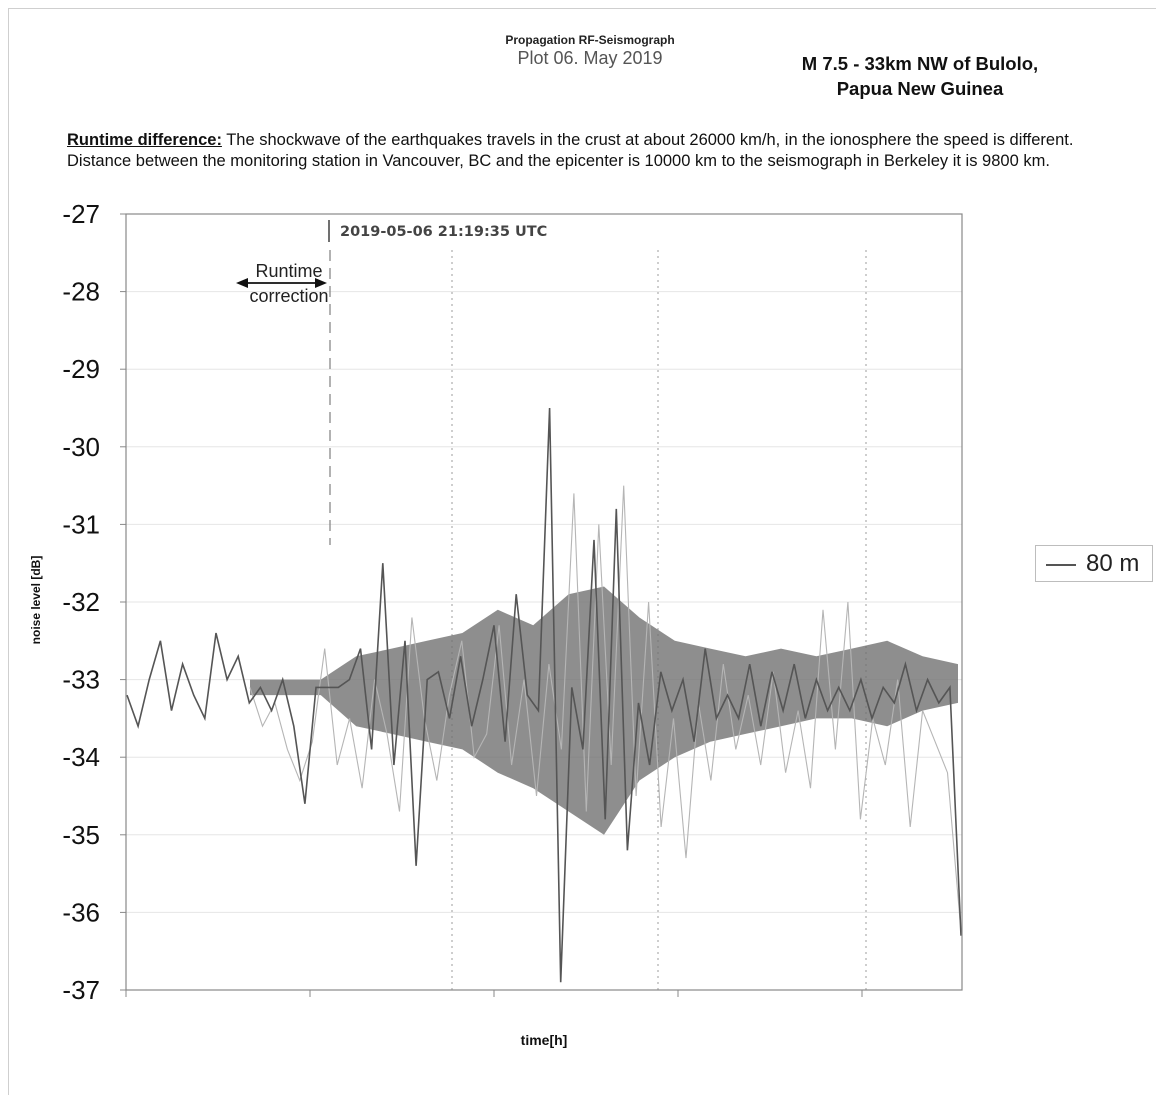 The width and height of the screenshot is (1156, 1095). I want to click on y-axis-label: noise level [dB], so click(36, 600).